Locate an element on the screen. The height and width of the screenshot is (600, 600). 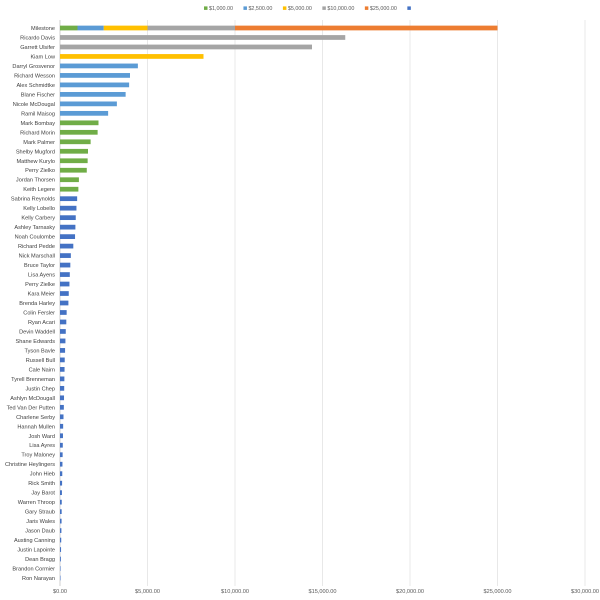
category-label: Justin Lapointe is located at coordinates (36, 551).